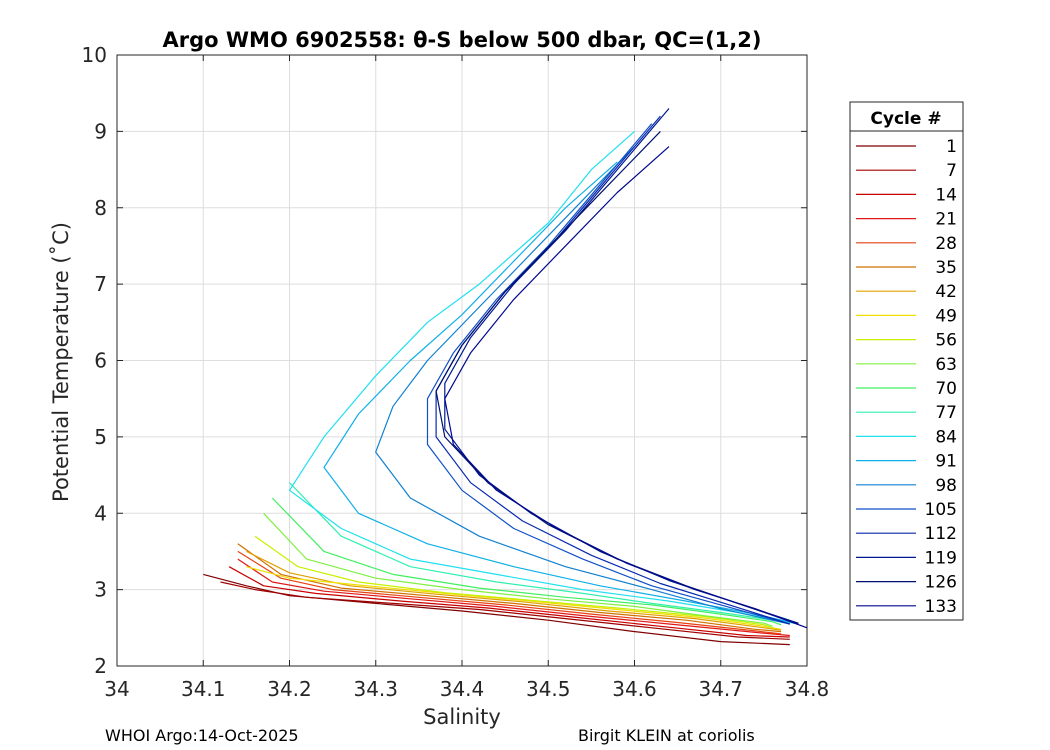  What do you see at coordinates (905, 119) in the screenshot?
I see `legend-title: Cycle #` at bounding box center [905, 119].